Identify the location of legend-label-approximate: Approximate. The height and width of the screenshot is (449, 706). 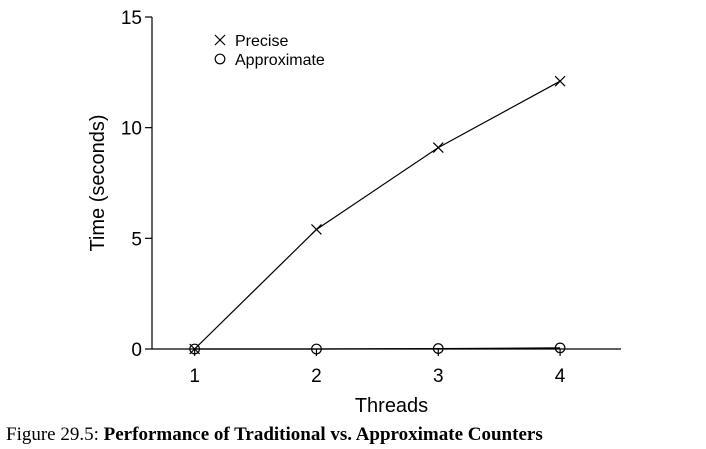
(280, 60).